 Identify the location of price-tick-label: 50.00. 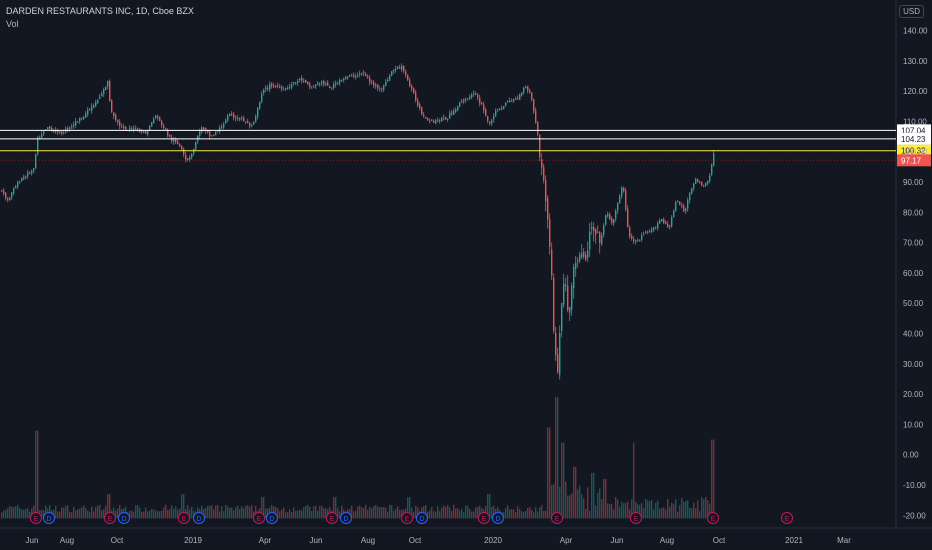
(913, 303).